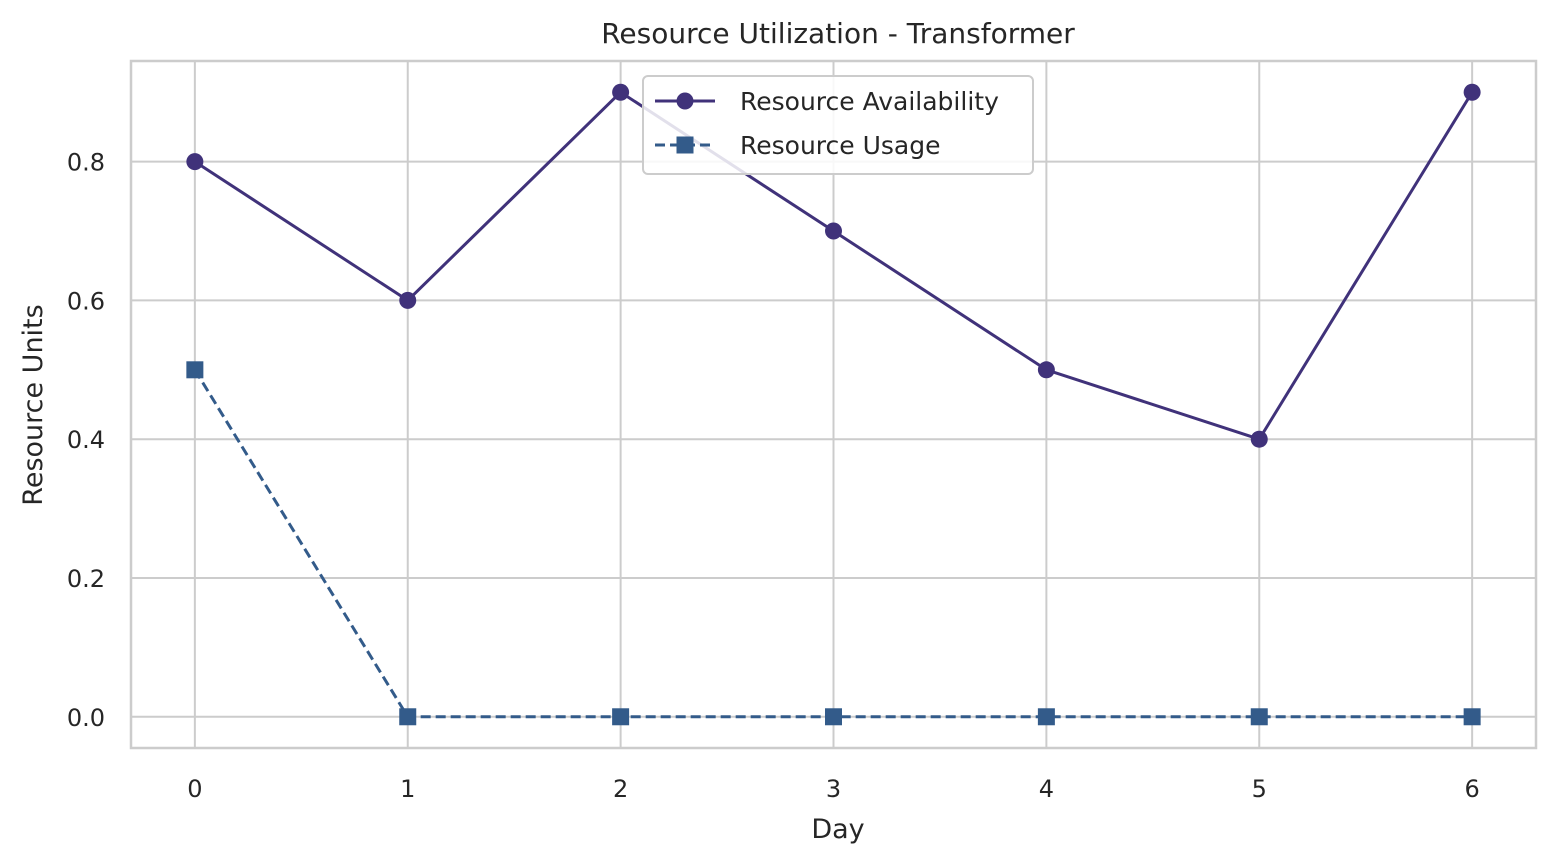  What do you see at coordinates (1259, 789) in the screenshot?
I see `x-tick-label: 5` at bounding box center [1259, 789].